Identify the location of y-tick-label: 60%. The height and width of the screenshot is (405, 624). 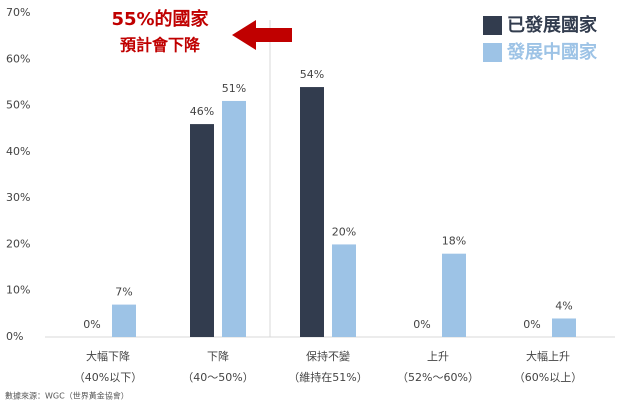
(18, 58).